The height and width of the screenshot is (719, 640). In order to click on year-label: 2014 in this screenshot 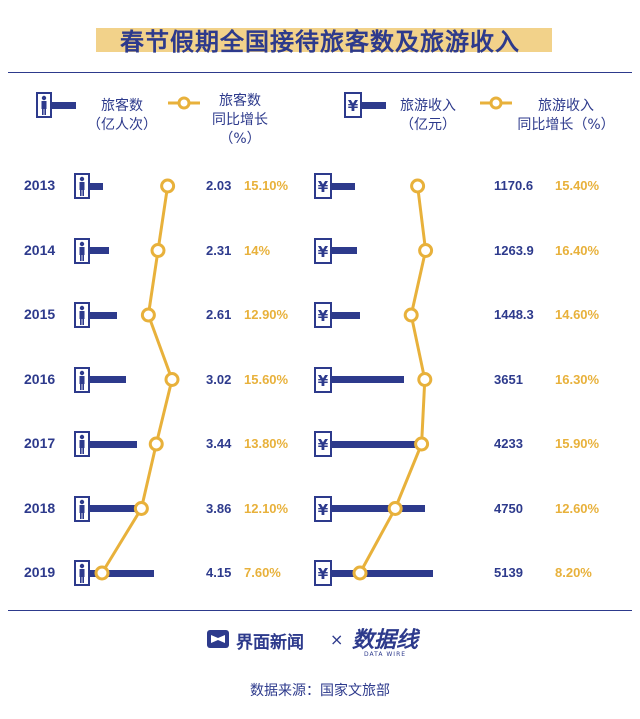, I will do `click(40, 249)`.